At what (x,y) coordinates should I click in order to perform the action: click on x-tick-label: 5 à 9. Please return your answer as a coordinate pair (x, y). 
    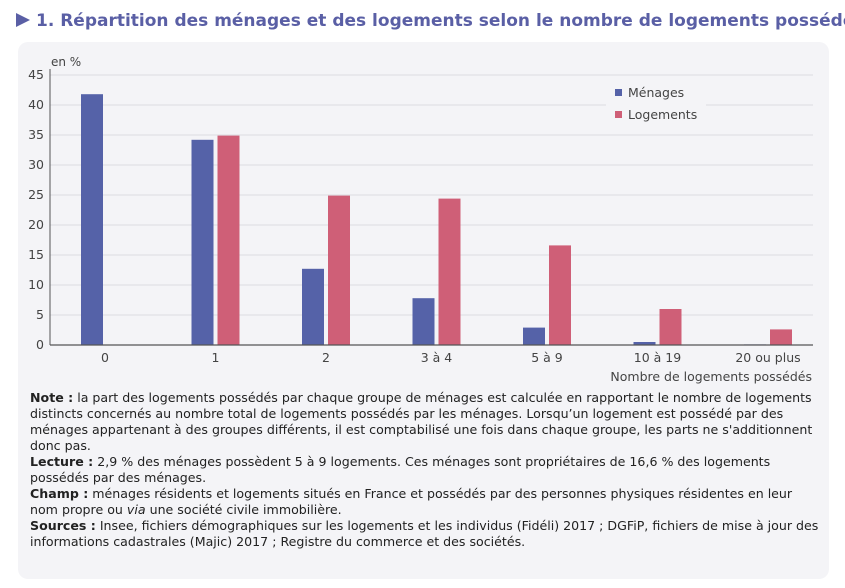
    Looking at the image, I should click on (547, 357).